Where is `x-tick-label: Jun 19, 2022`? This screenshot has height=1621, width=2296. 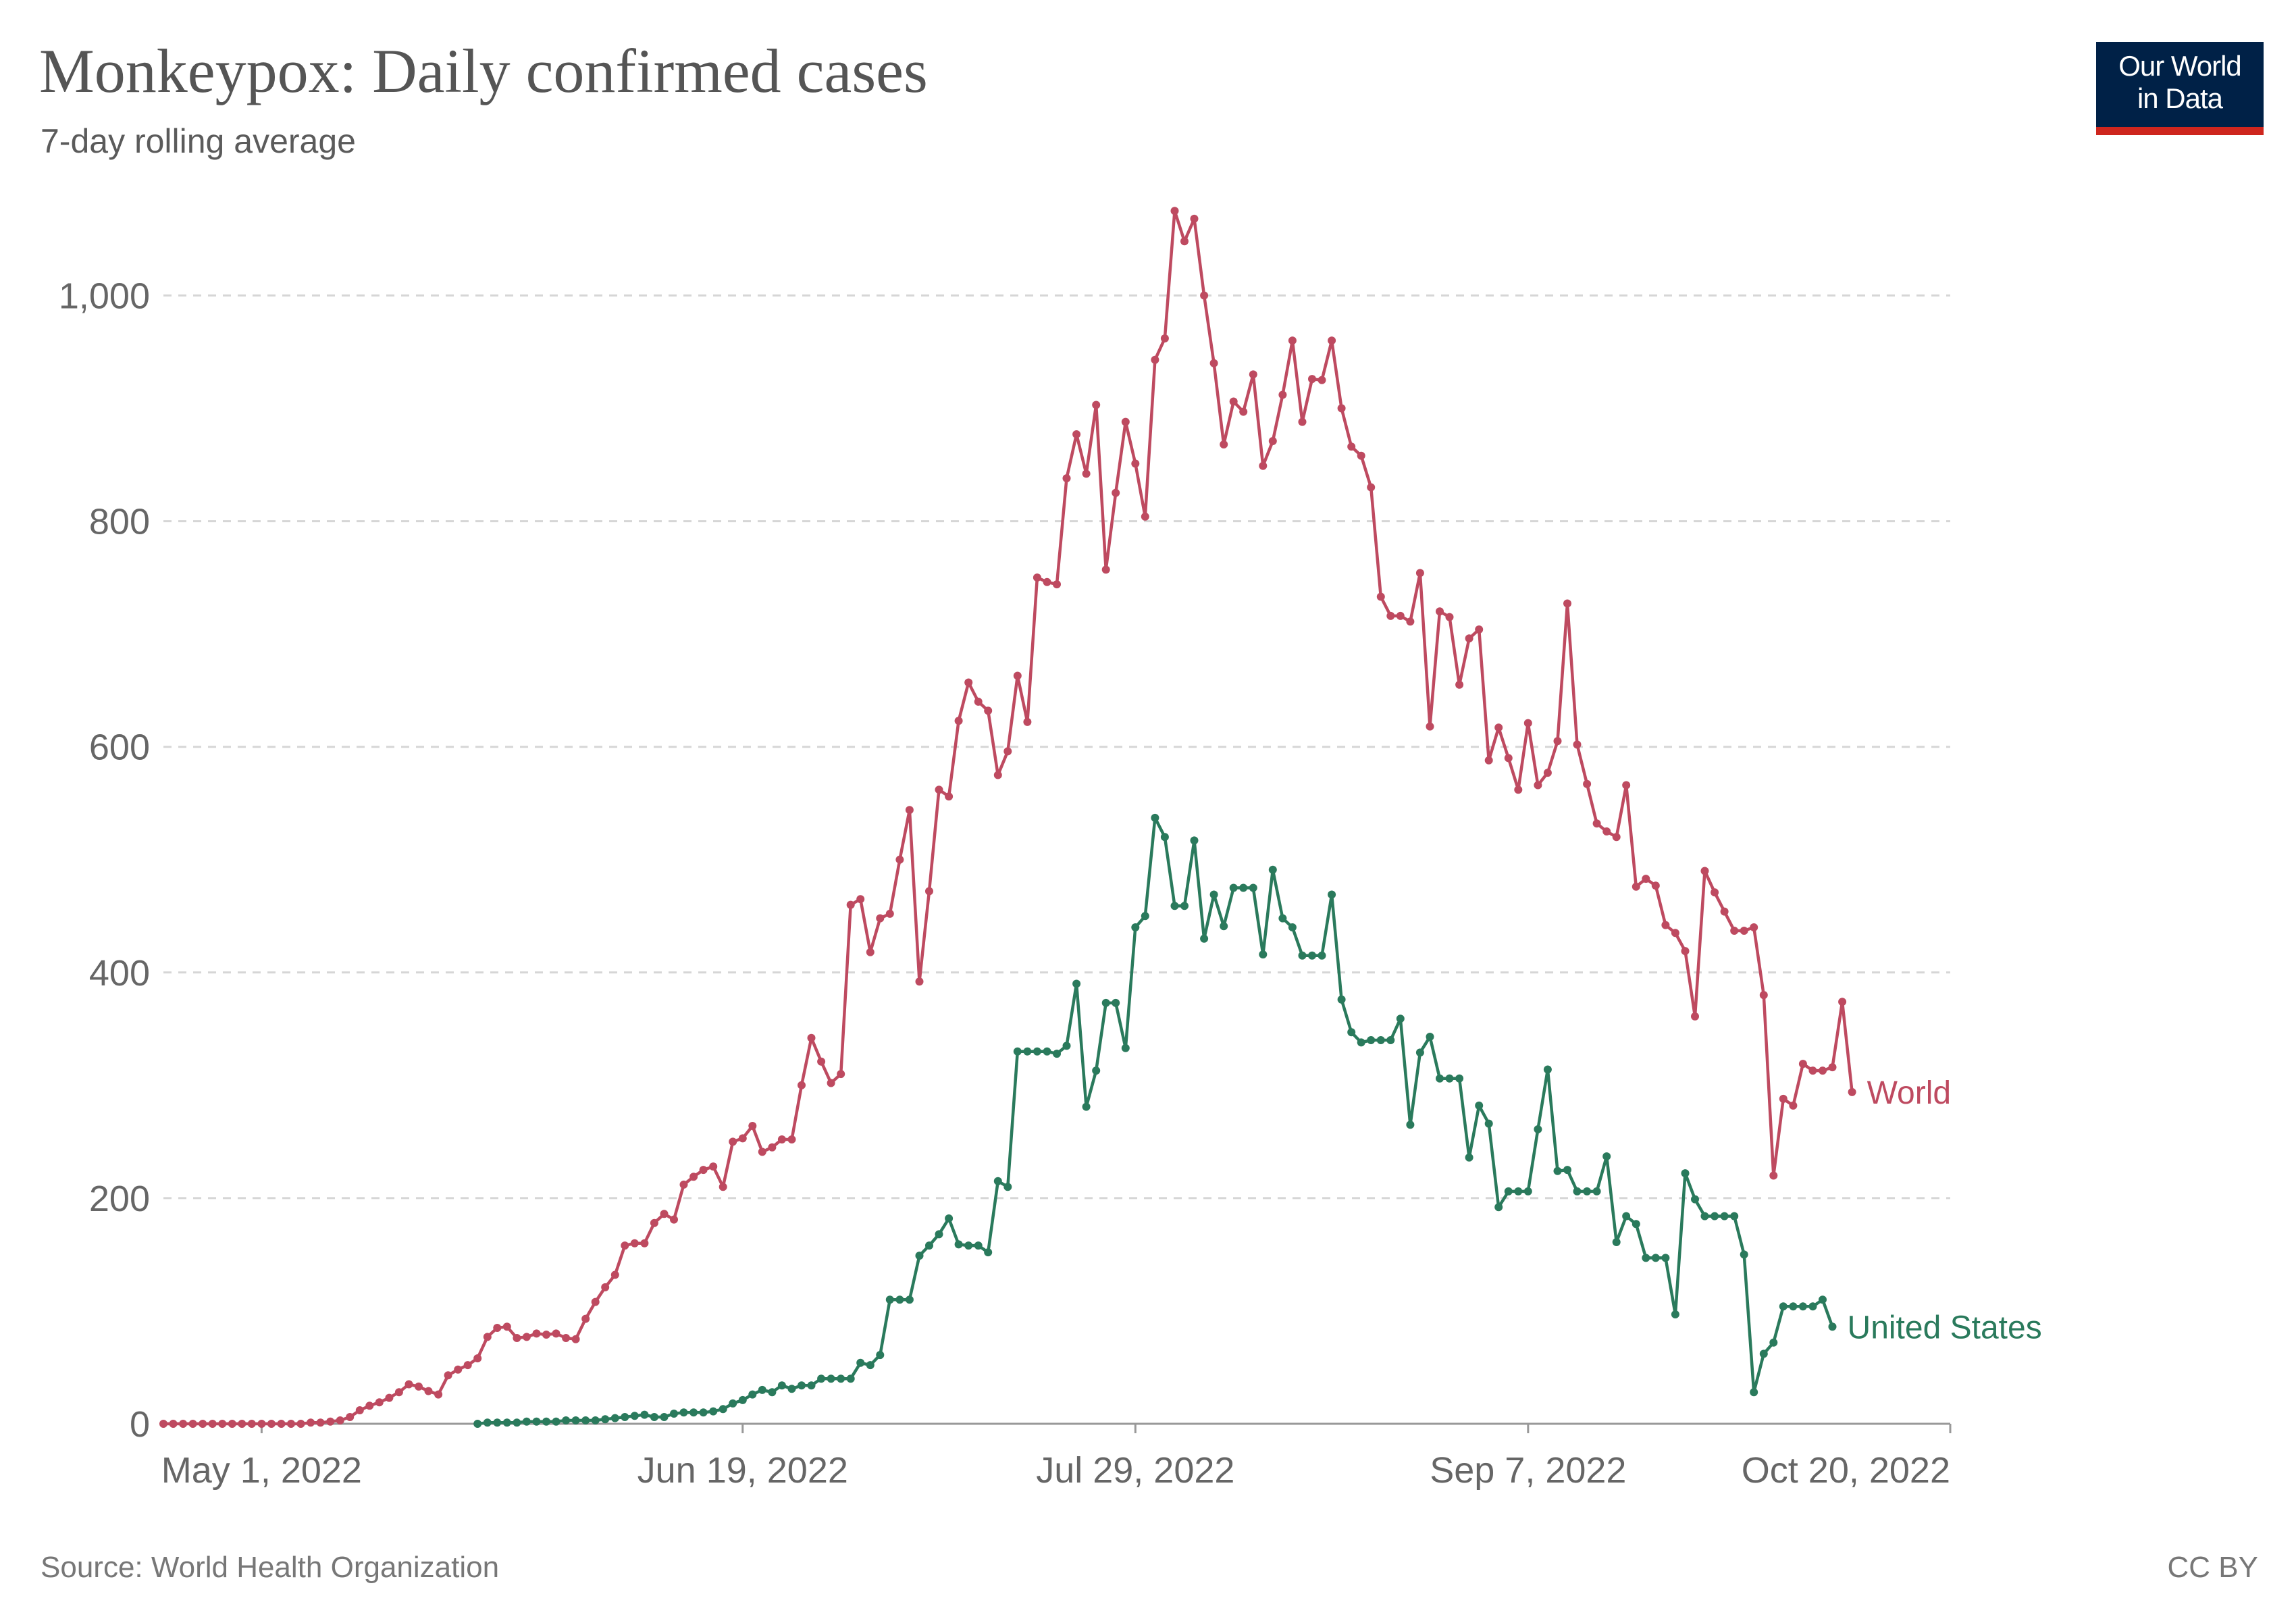 x-tick-label: Jun 19, 2022 is located at coordinates (742, 1470).